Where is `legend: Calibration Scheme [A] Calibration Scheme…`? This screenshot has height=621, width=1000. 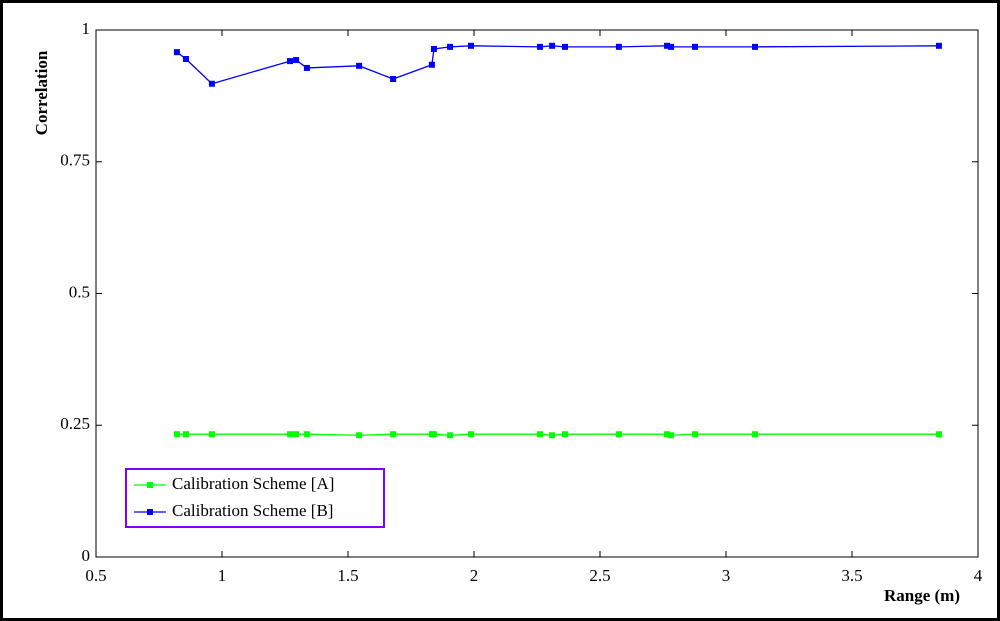
legend: Calibration Scheme [A] Calibration Scheme… is located at coordinates (255, 498).